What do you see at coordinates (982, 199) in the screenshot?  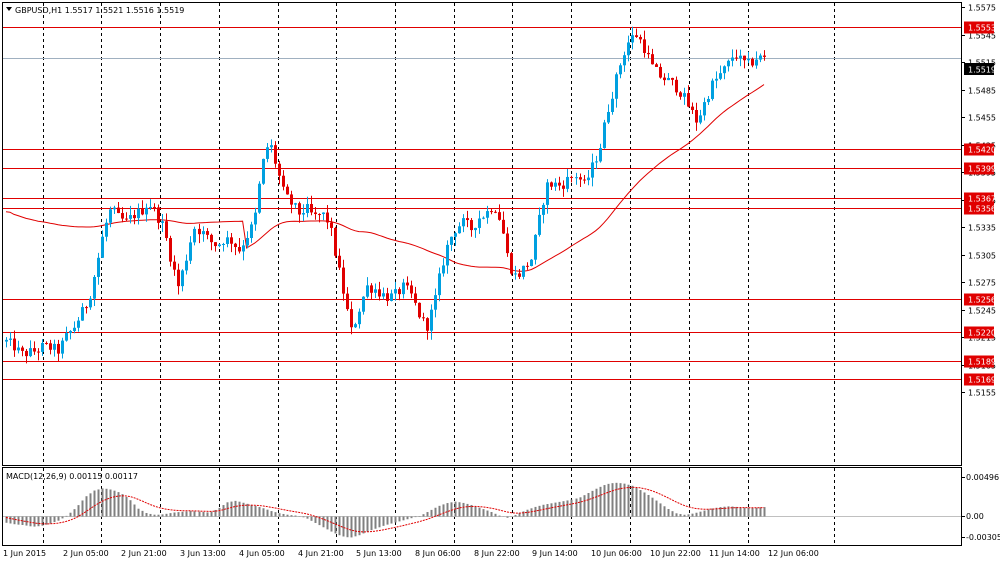 I see `level-tag-value: 1.5367` at bounding box center [982, 199].